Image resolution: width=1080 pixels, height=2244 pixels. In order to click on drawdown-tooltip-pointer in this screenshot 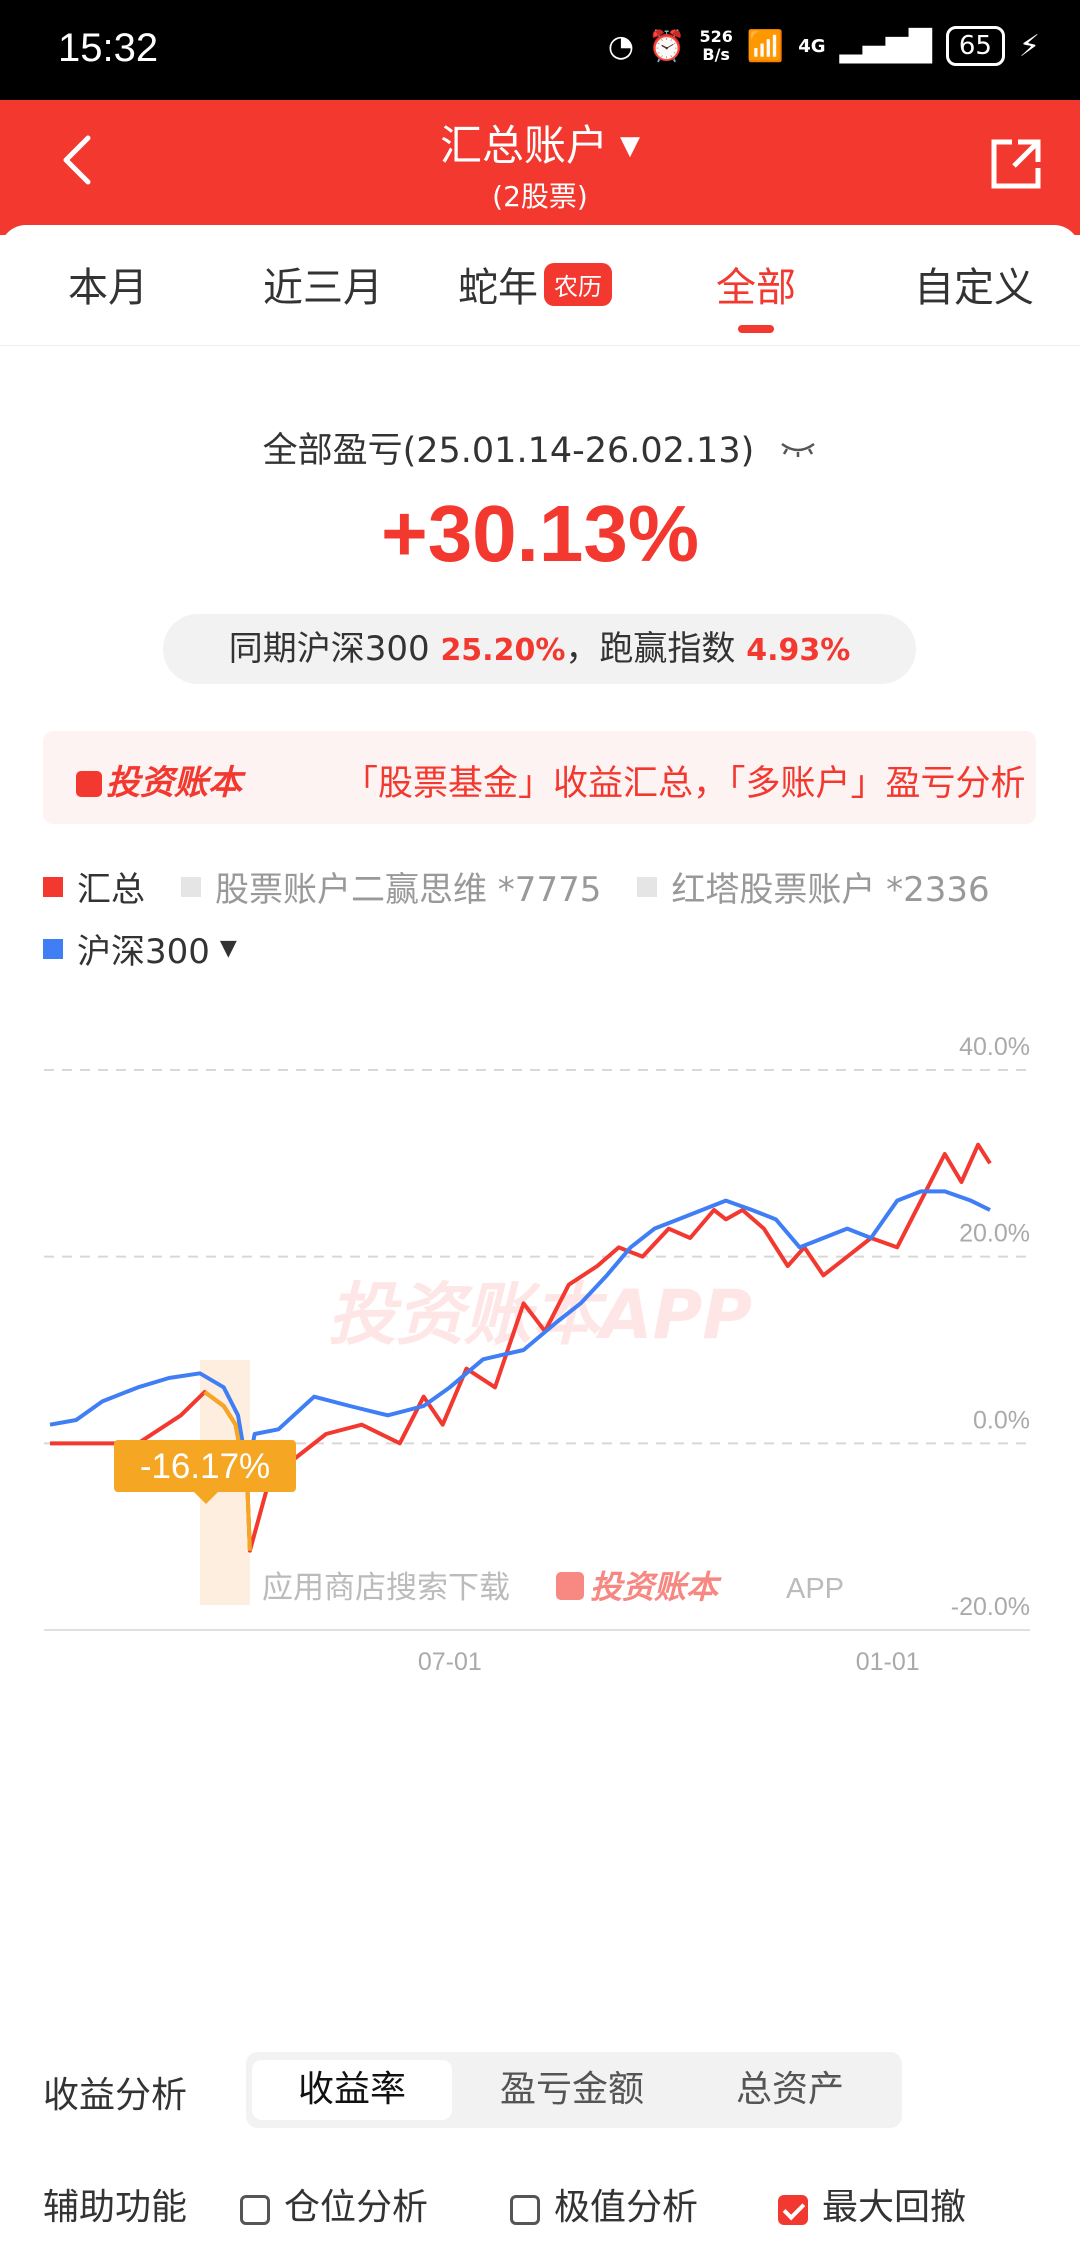, I will do `click(206, 1498)`.